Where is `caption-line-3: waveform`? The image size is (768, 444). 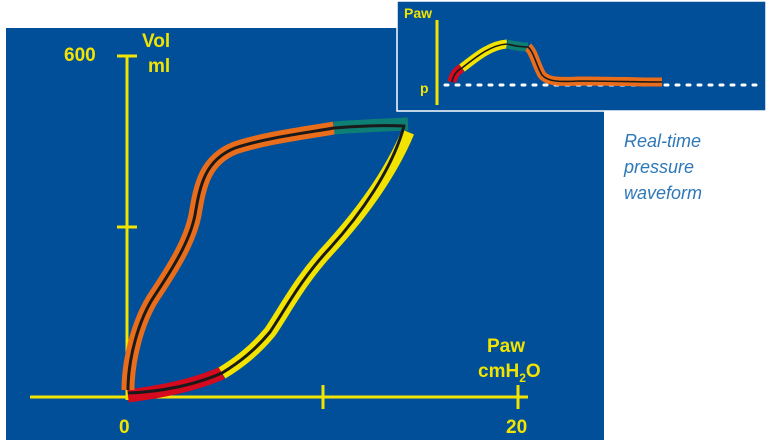
caption-line-3: waveform is located at coordinates (663, 193).